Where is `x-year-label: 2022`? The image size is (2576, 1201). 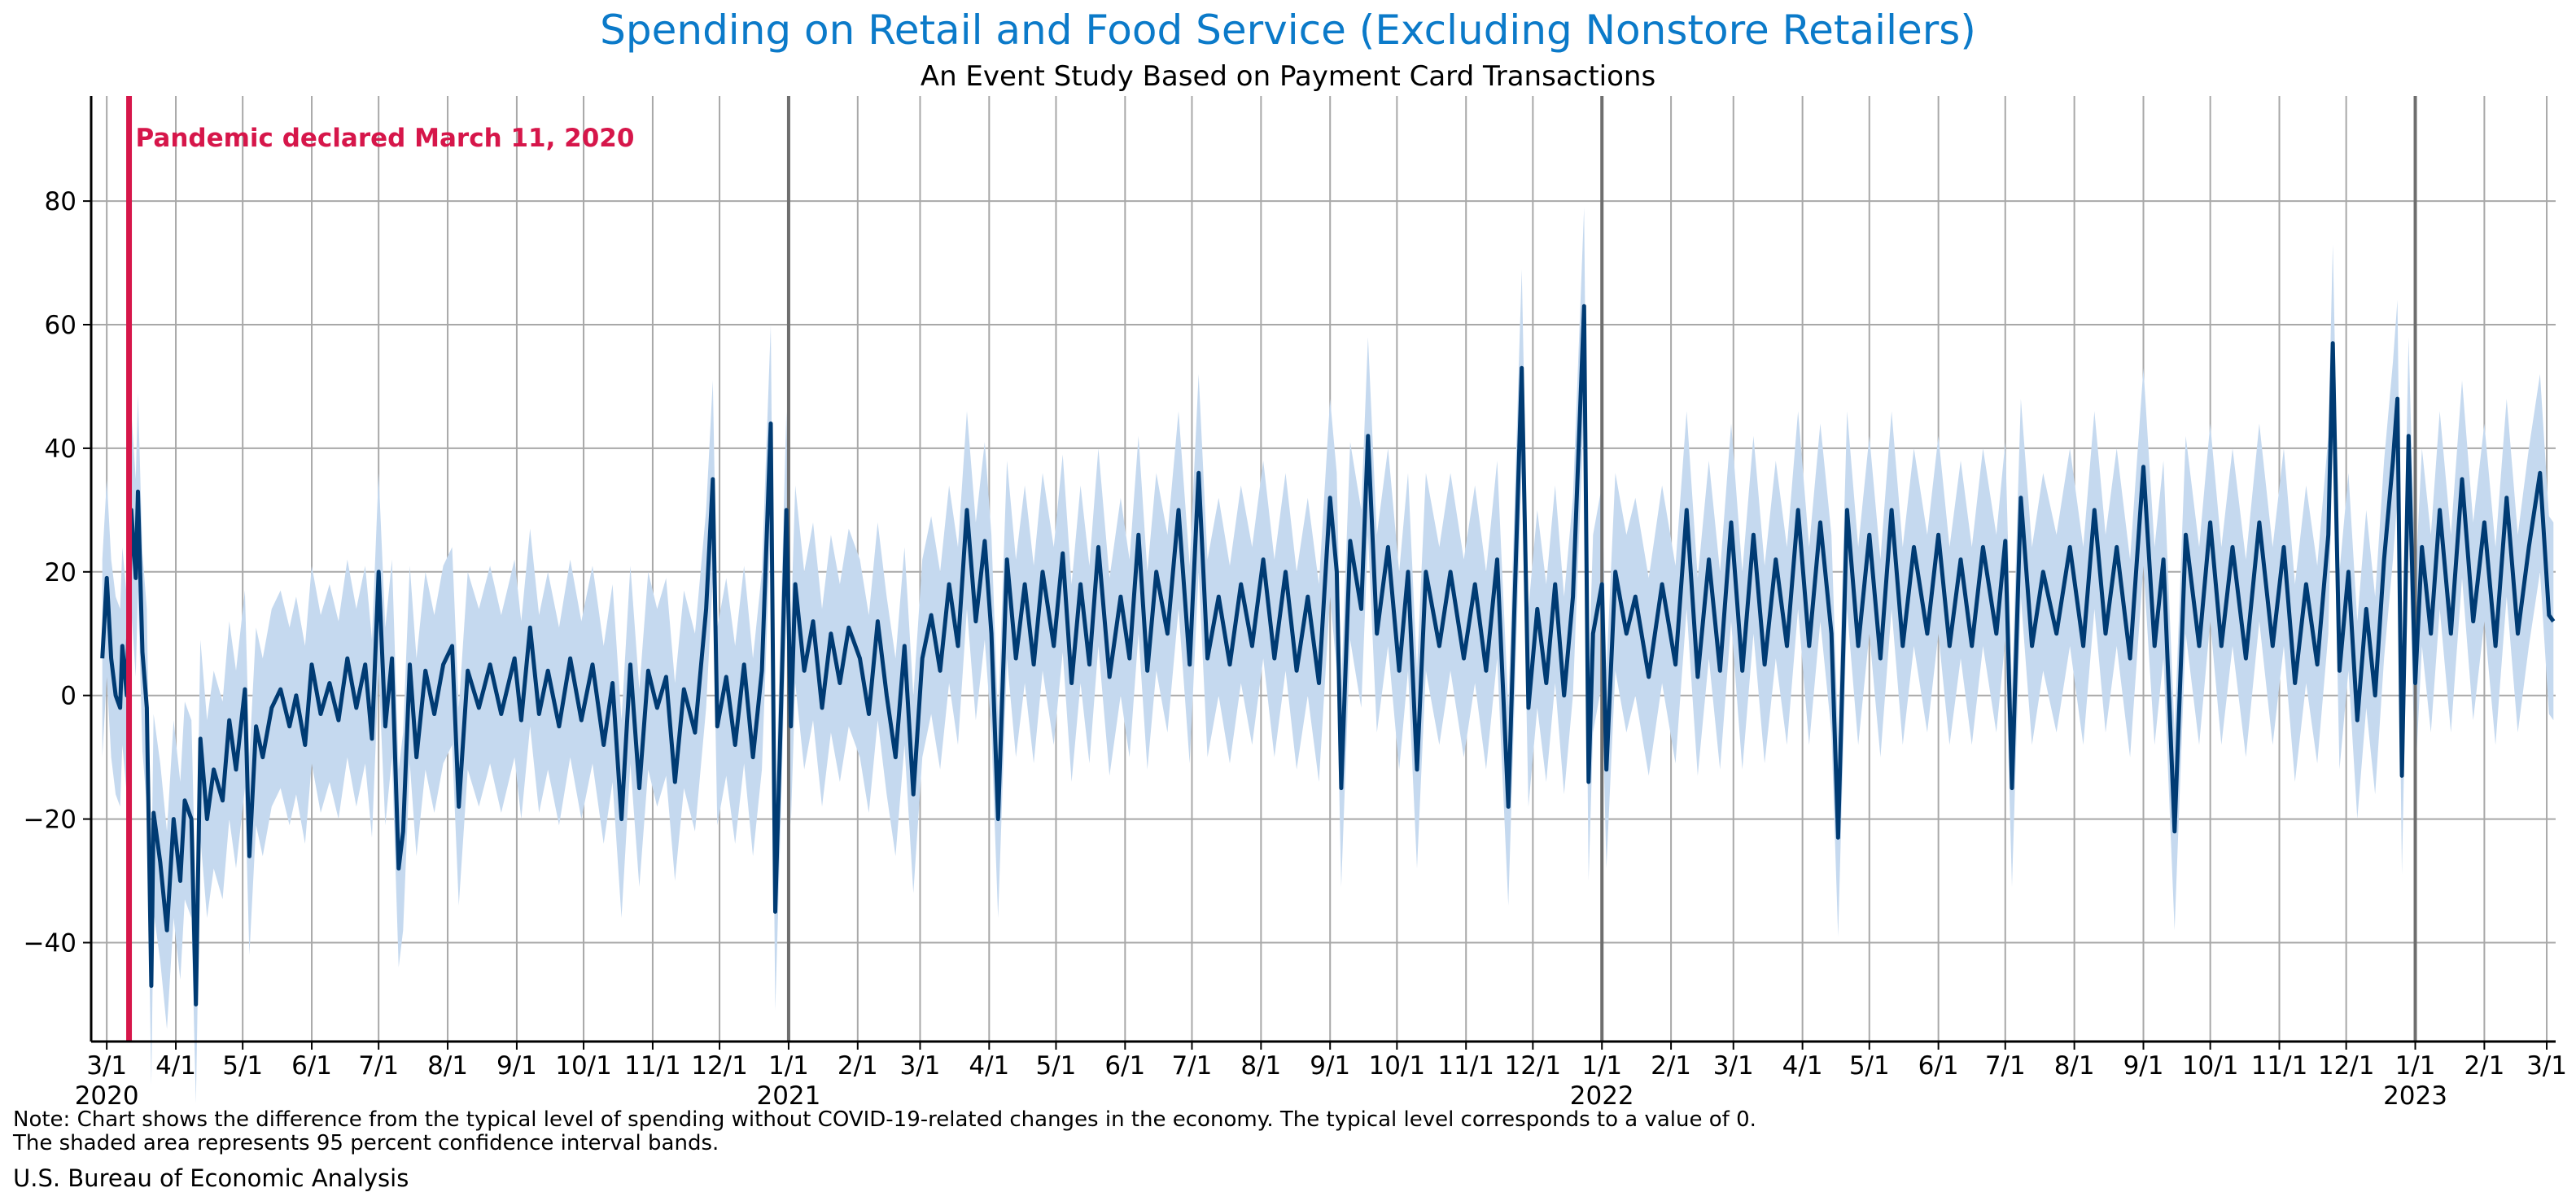
x-year-label: 2022 is located at coordinates (1602, 1096).